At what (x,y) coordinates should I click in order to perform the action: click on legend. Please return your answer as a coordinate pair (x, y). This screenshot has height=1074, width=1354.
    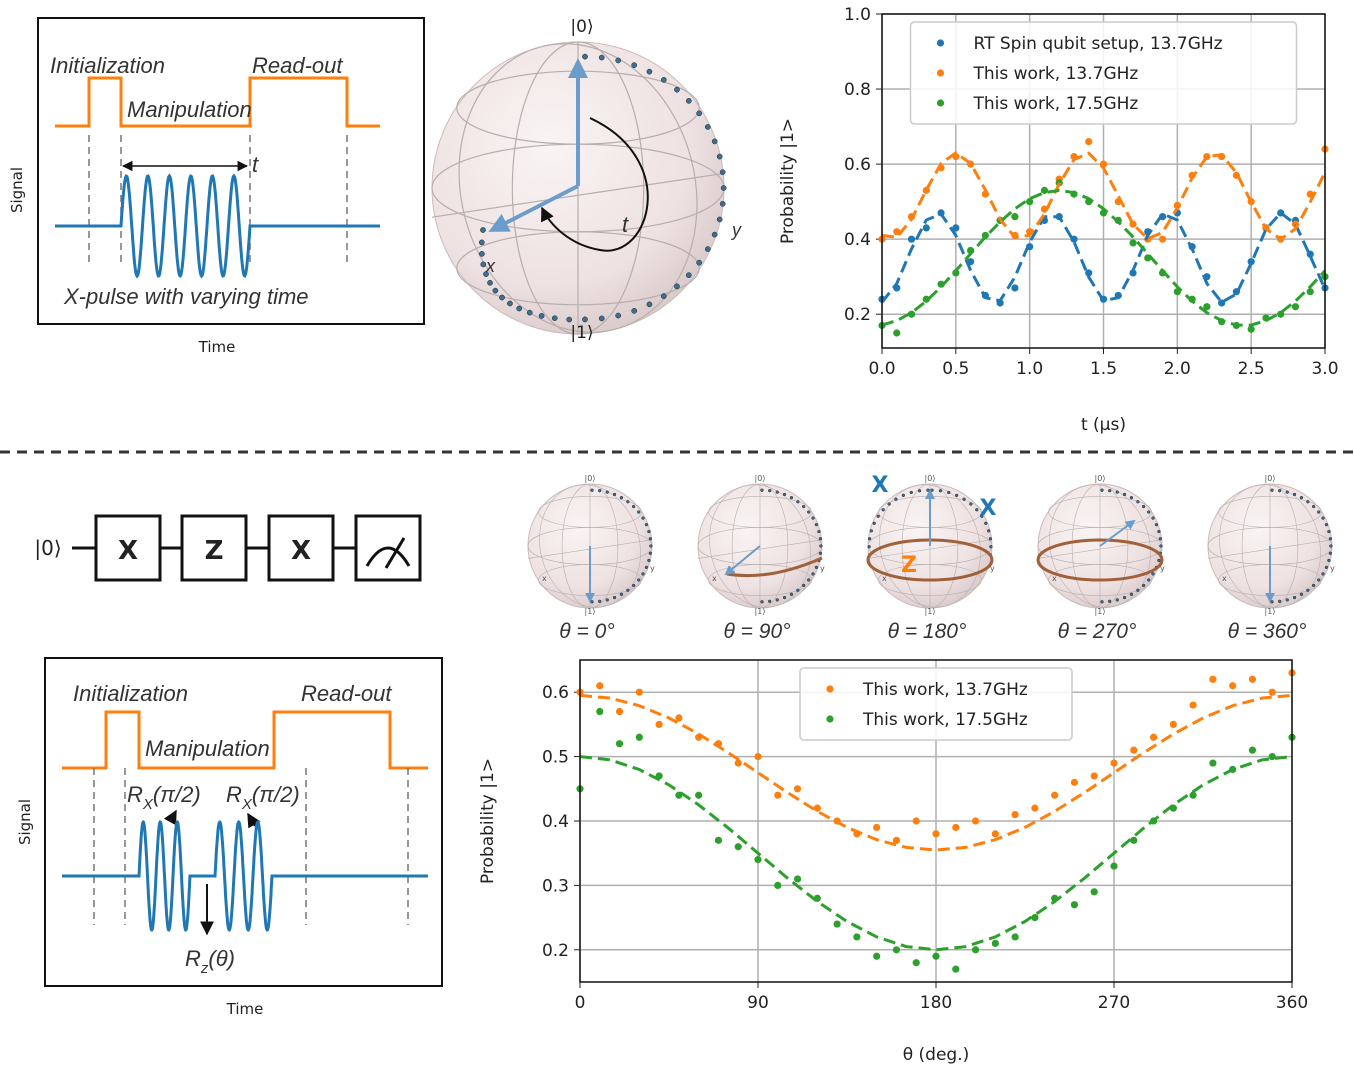
    Looking at the image, I should click on (936, 704).